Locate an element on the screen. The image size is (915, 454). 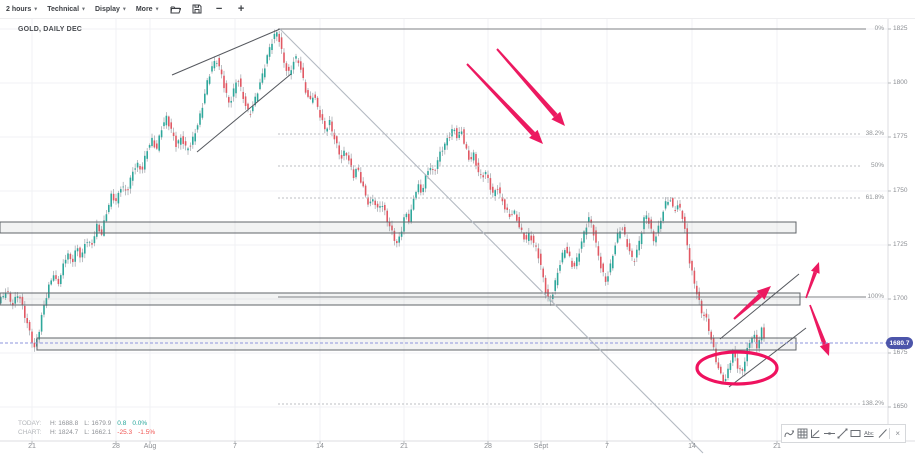
horizontal-line-icon is located at coordinates (829, 433).